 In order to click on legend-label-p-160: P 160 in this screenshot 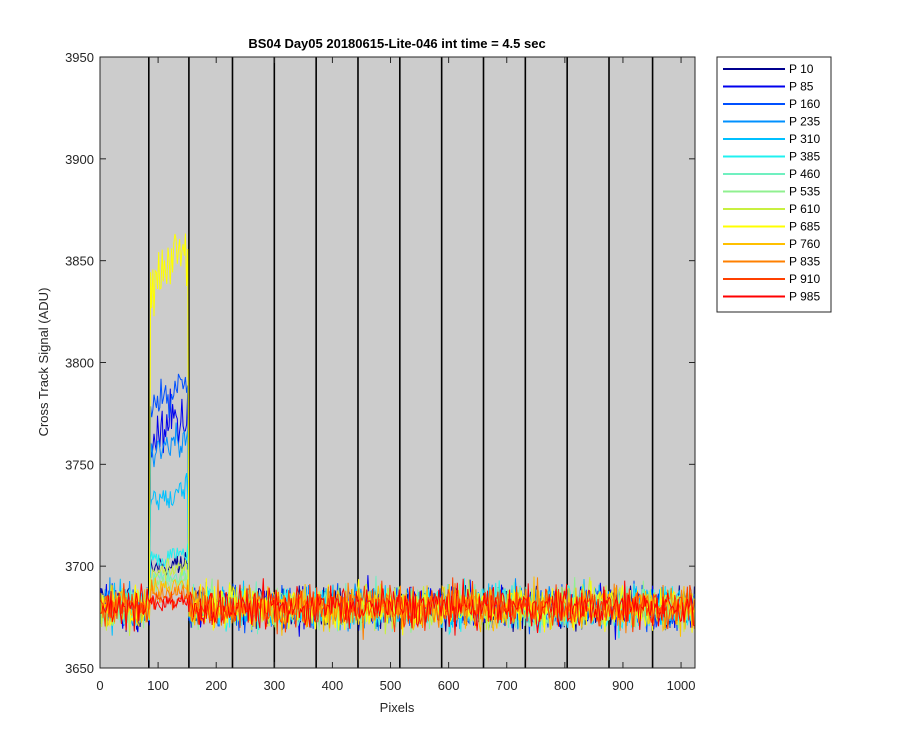, I will do `click(804, 104)`.